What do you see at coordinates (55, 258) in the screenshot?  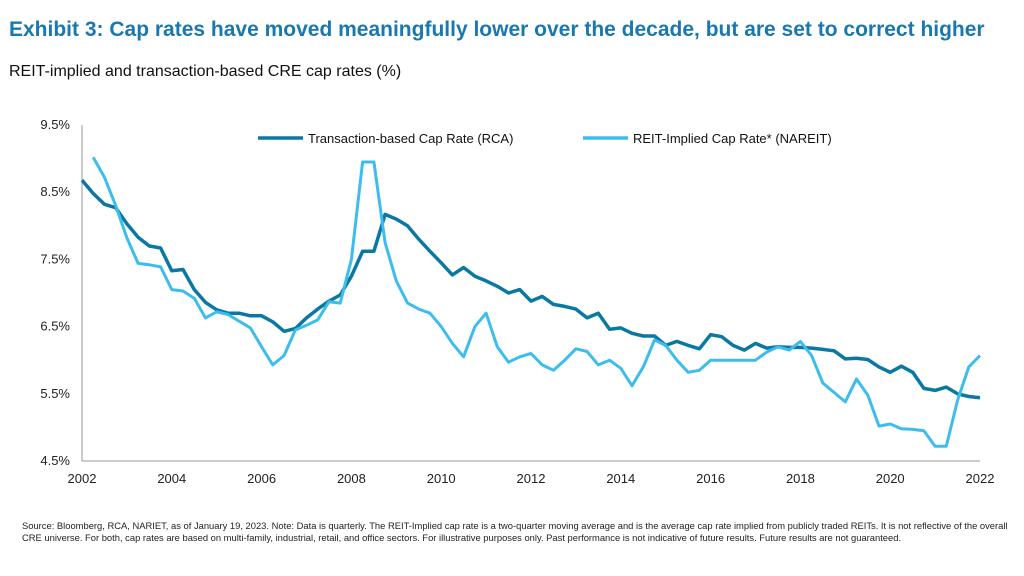 I see `y-tick-label: 7.5%` at bounding box center [55, 258].